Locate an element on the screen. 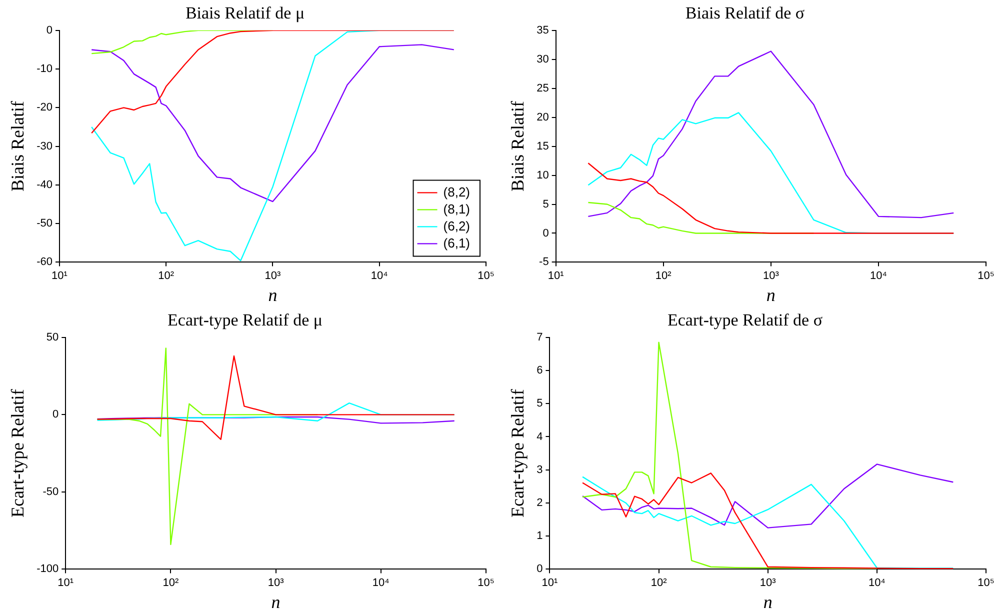 This screenshot has height=614, width=1000. y-tick-label: 4 is located at coordinates (539, 436).